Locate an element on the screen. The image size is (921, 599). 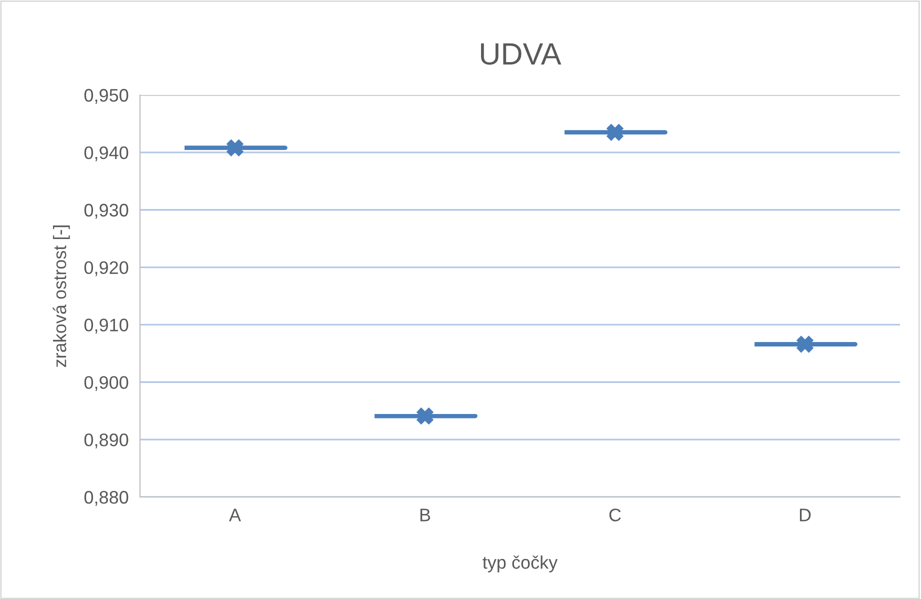
y-tick-label: 0,920 is located at coordinates (106, 268).